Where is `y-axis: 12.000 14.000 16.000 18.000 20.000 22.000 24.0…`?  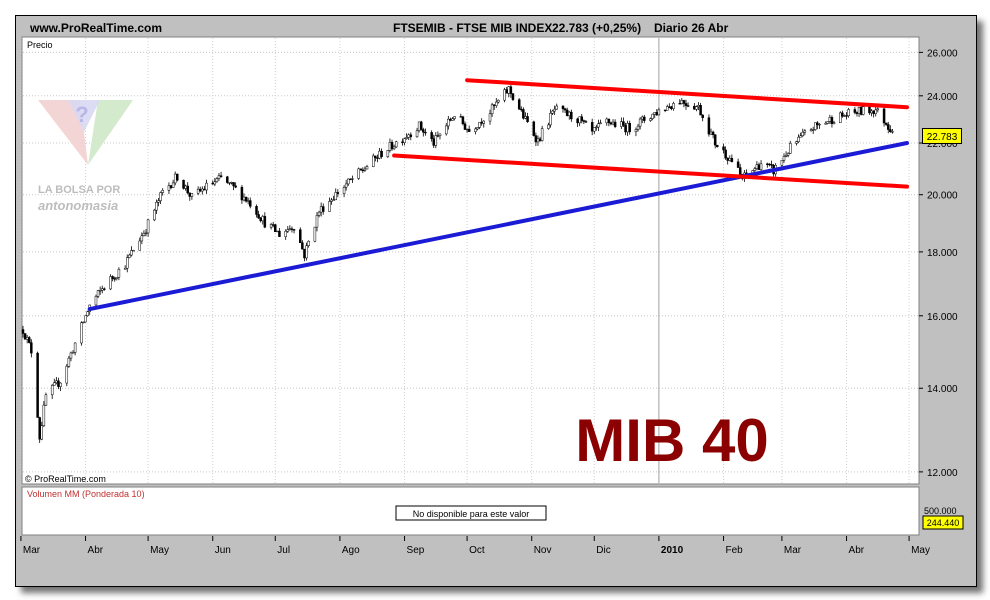
y-axis: 12.000 14.000 16.000 18.000 20.000 22.000 24.0… is located at coordinates (938, 263).